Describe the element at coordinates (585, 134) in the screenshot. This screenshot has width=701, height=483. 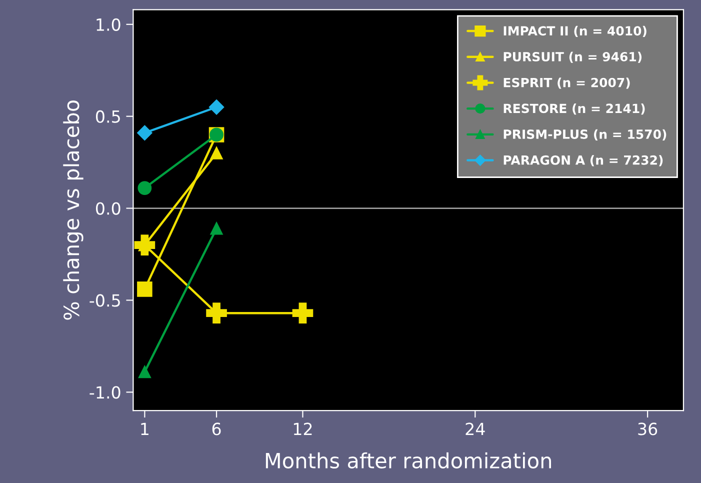
I see `legend-label: PRISM-PLUS (n = 1570)` at that location.